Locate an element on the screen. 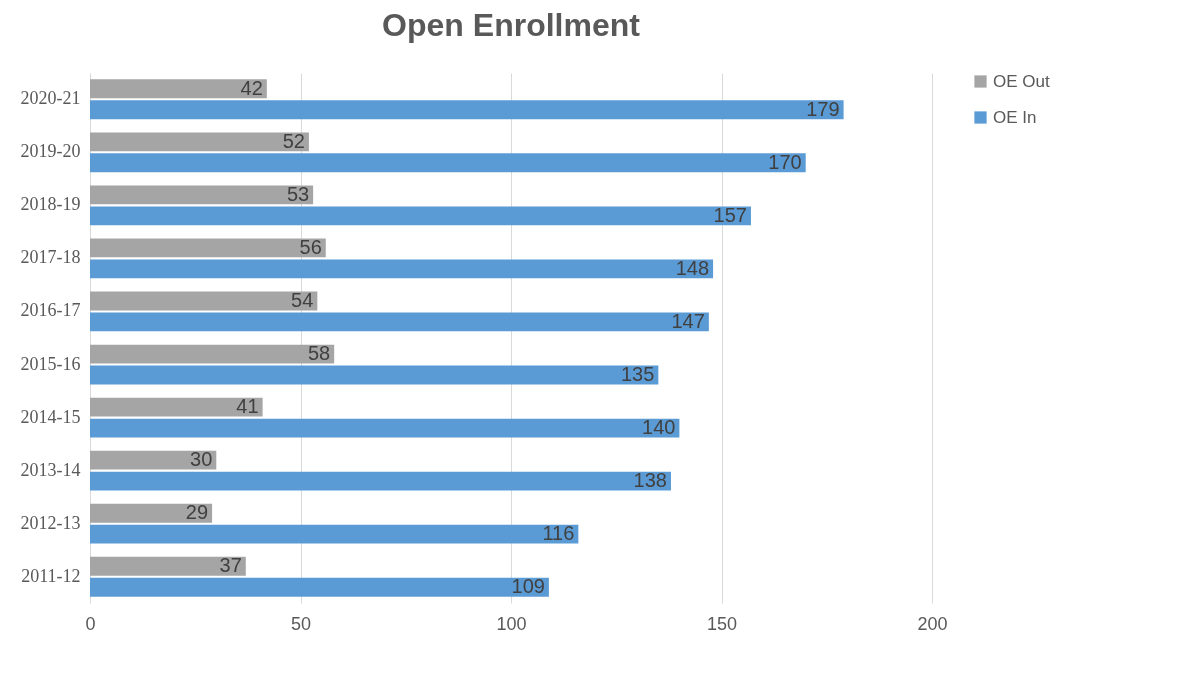  data-label: 37 is located at coordinates (230, 565).